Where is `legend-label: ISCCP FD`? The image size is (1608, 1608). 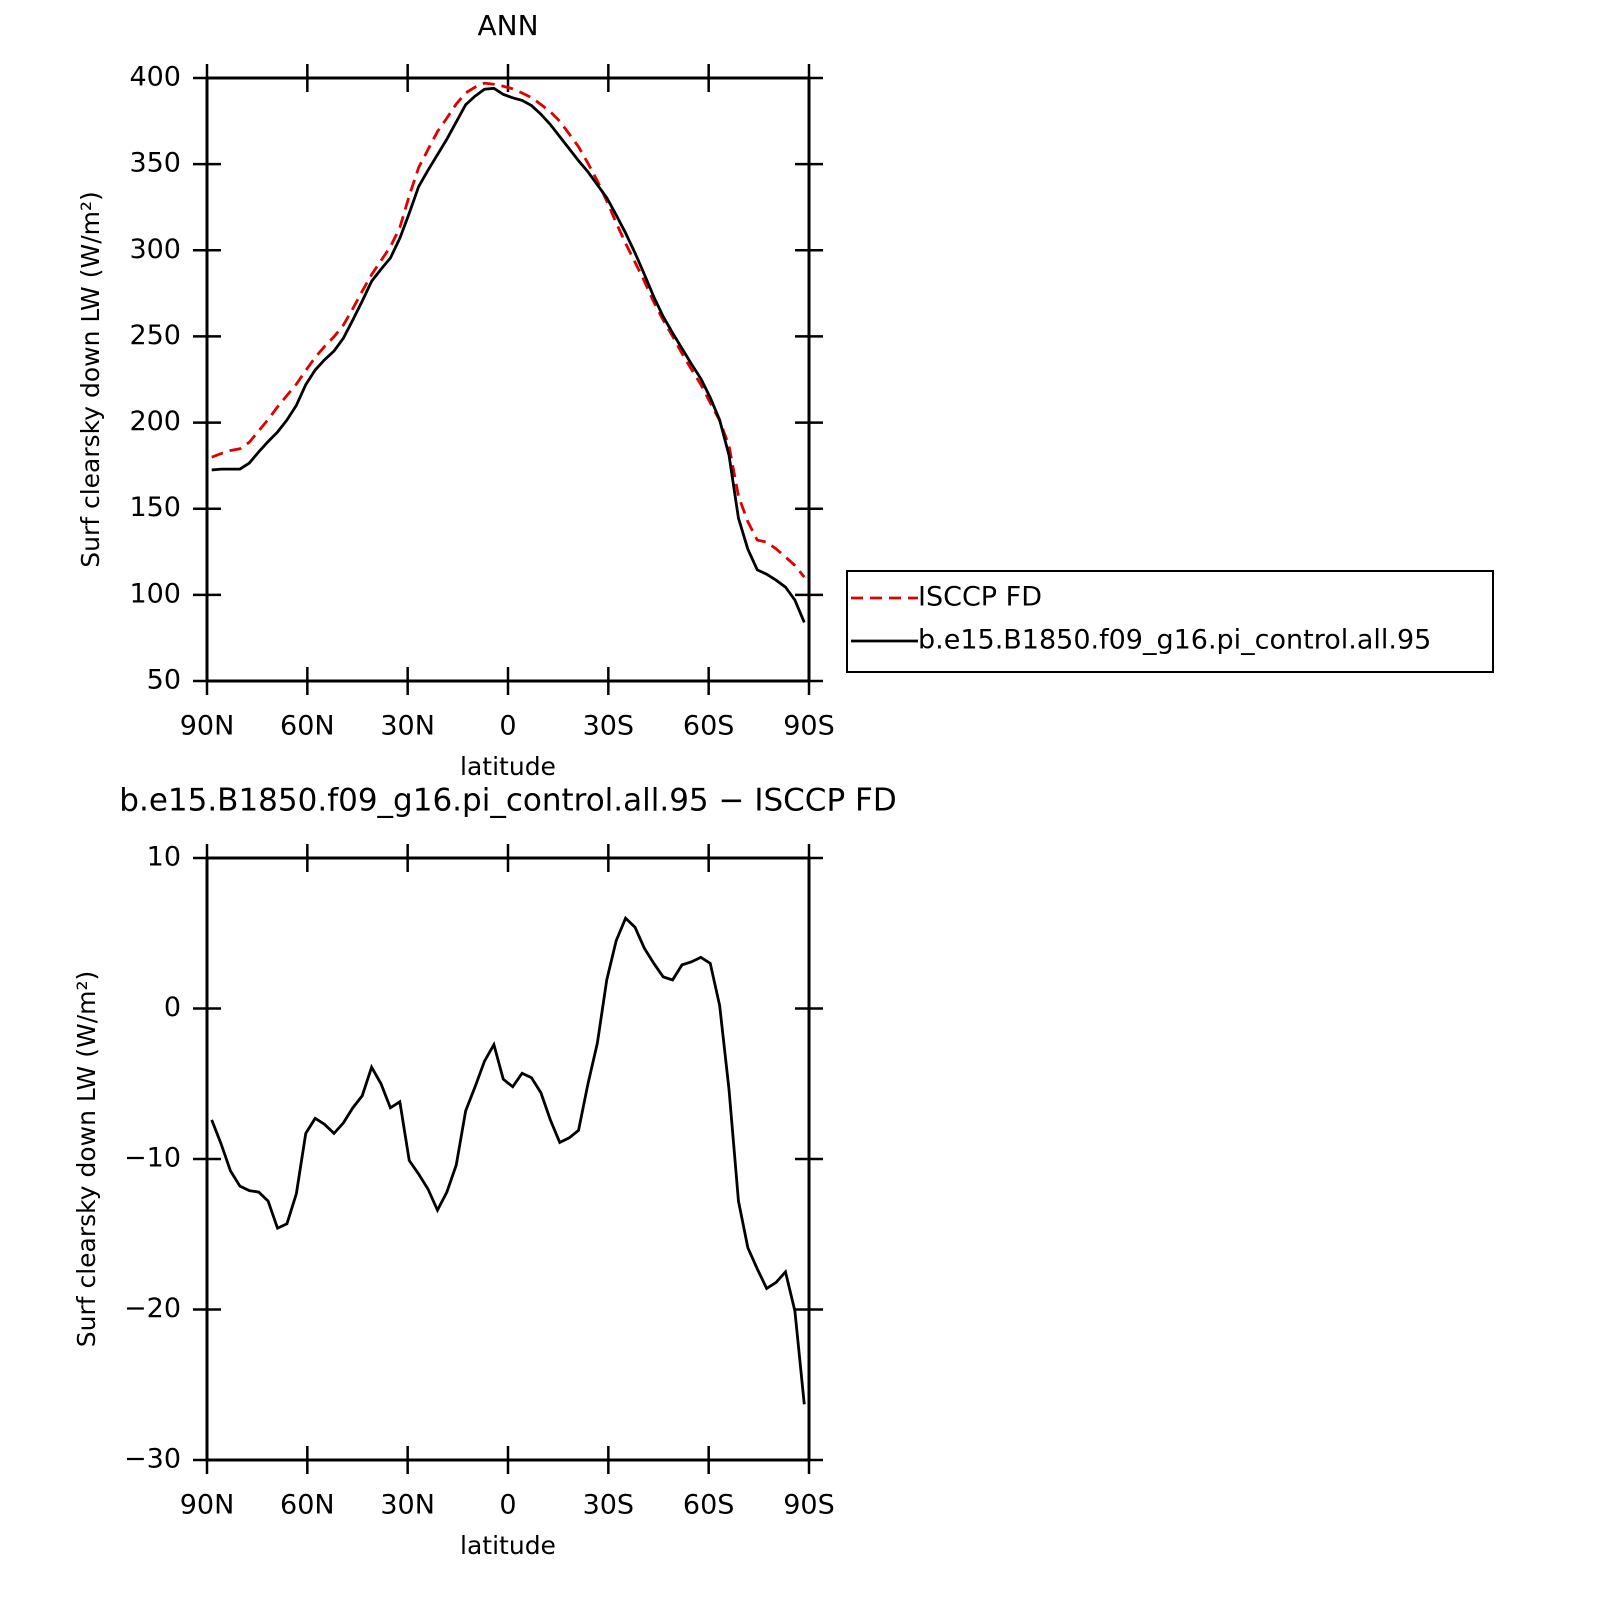
legend-label: ISCCP FD is located at coordinates (980, 597).